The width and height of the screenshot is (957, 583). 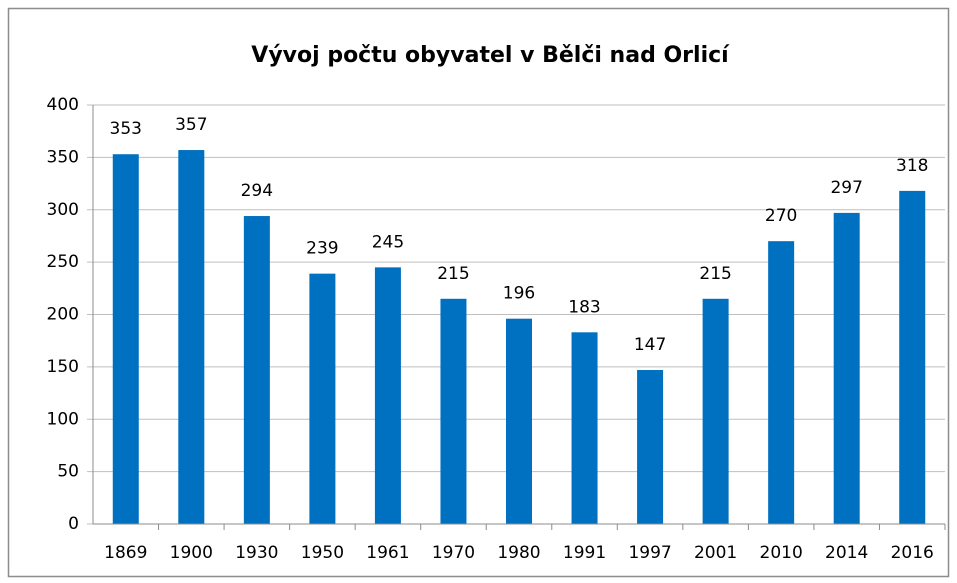 I want to click on x-tick-label: 1997, so click(x=649, y=553).